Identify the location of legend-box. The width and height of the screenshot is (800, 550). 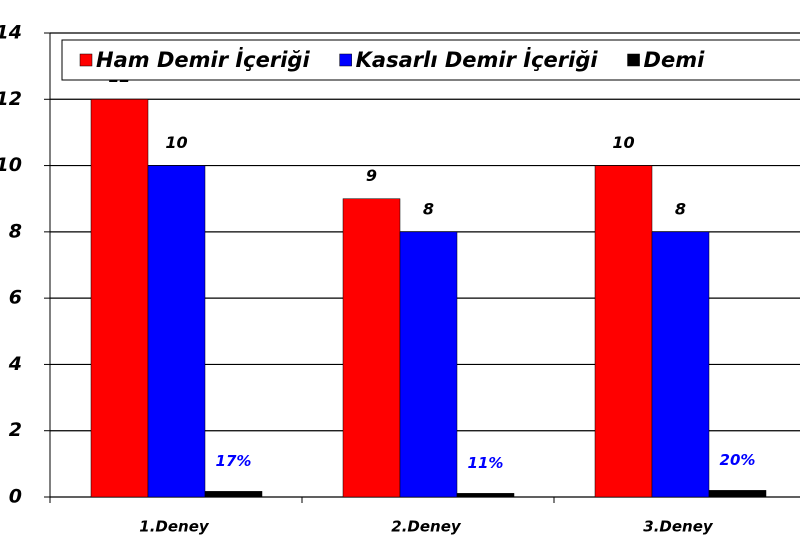
(430, 60).